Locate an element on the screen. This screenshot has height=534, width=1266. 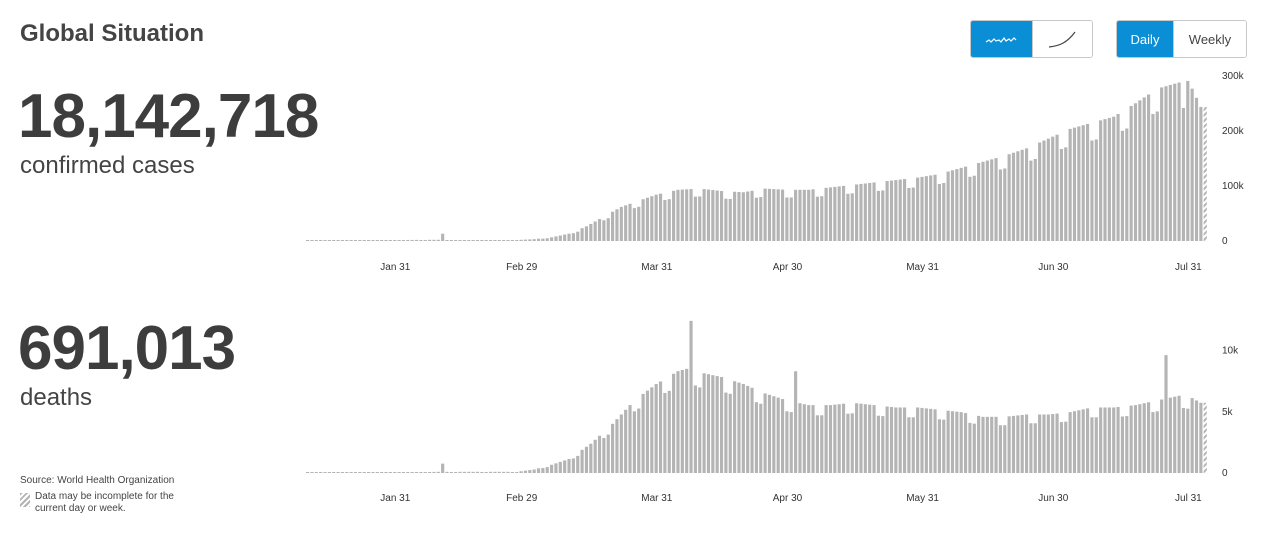
weekly-button: Weekly is located at coordinates (1209, 39).